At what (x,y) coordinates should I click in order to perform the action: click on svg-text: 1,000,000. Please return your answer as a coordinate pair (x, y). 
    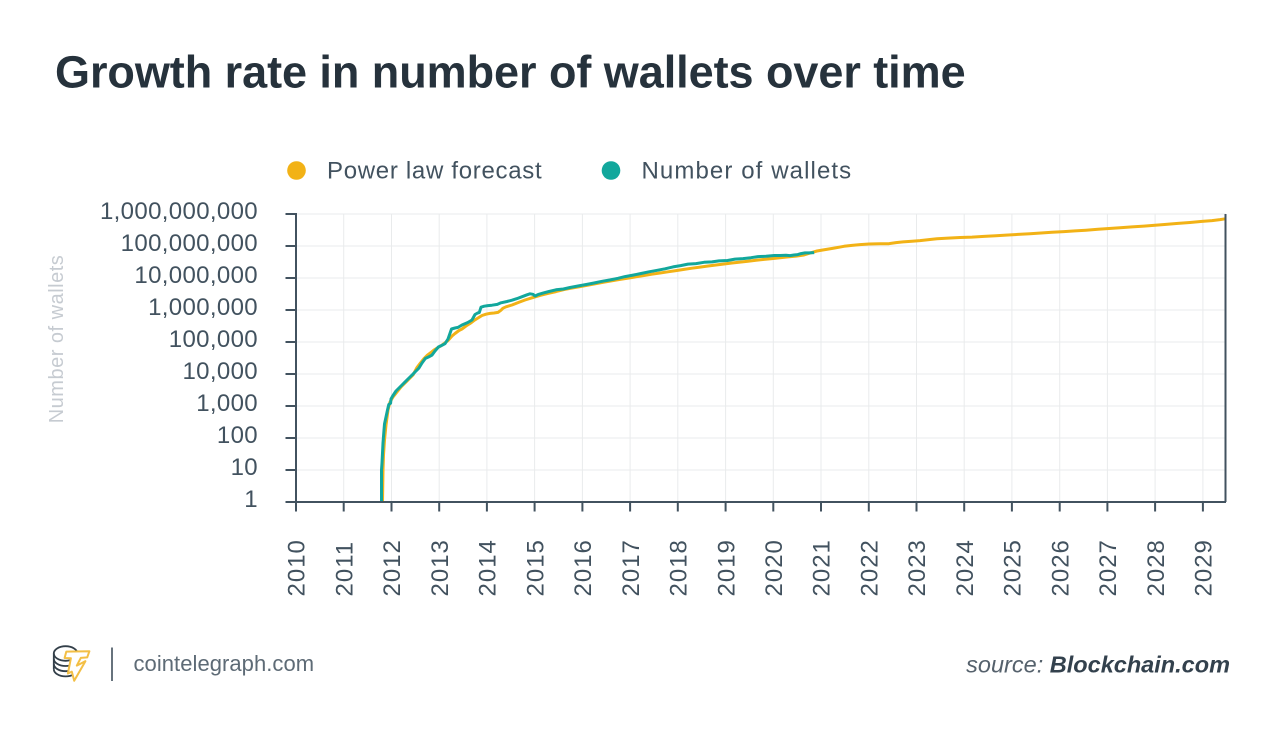
    Looking at the image, I should click on (203, 307).